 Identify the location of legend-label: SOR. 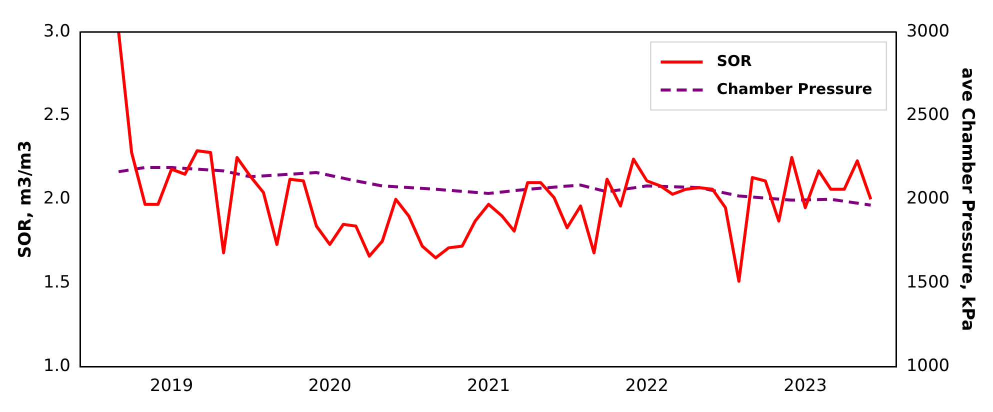
(734, 61).